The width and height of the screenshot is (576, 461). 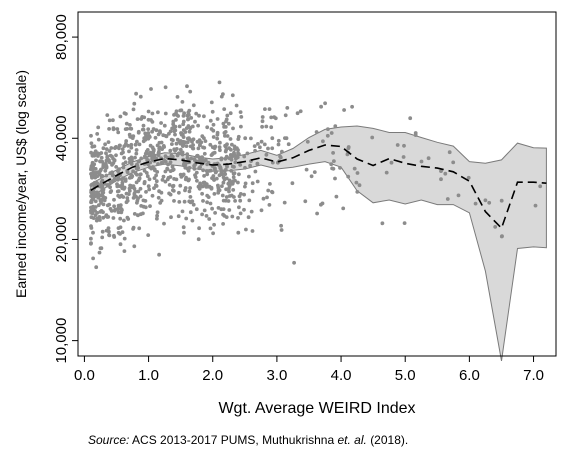 I want to click on x-tick-label: 4.0, so click(x=341, y=375).